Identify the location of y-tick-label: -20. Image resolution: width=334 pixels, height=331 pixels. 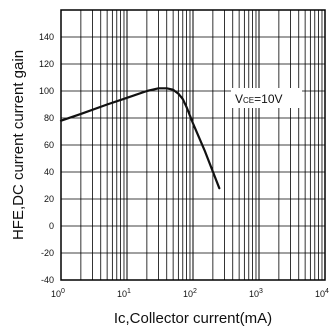
(47, 253).